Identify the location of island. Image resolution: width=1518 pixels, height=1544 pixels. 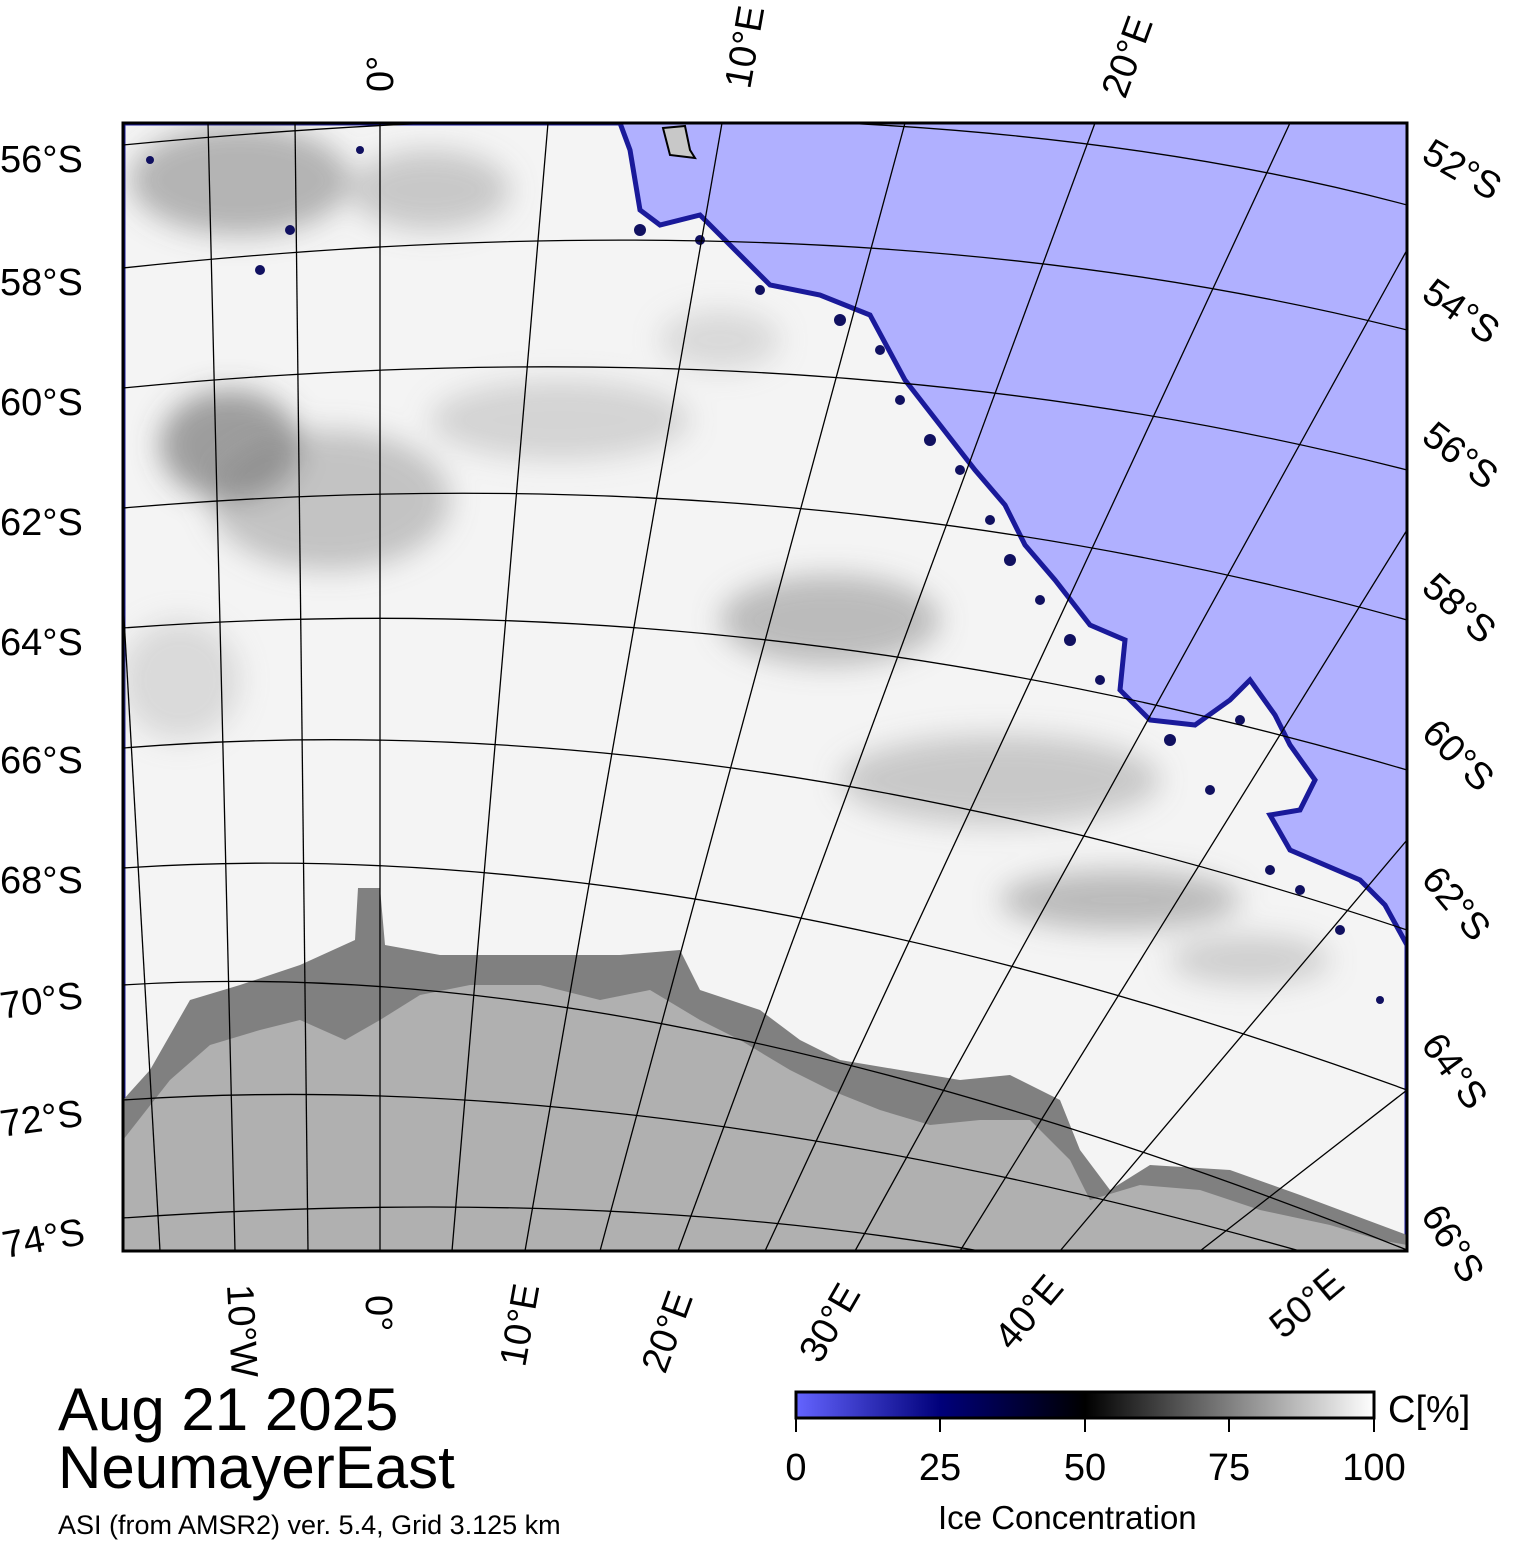
(679, 142).